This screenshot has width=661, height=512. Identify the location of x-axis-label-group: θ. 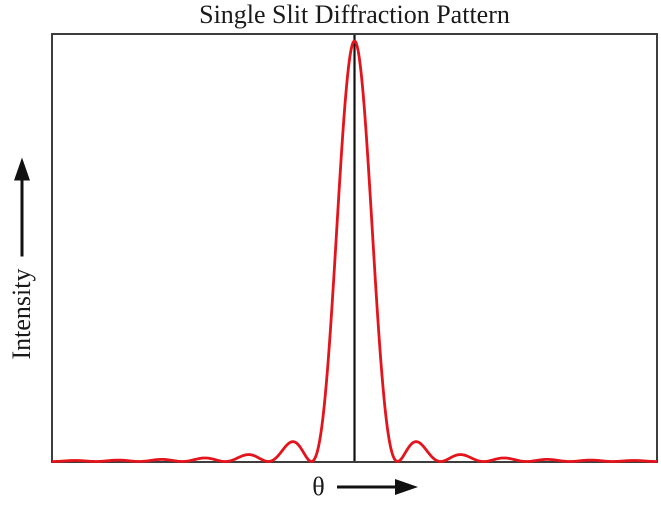
(361, 487).